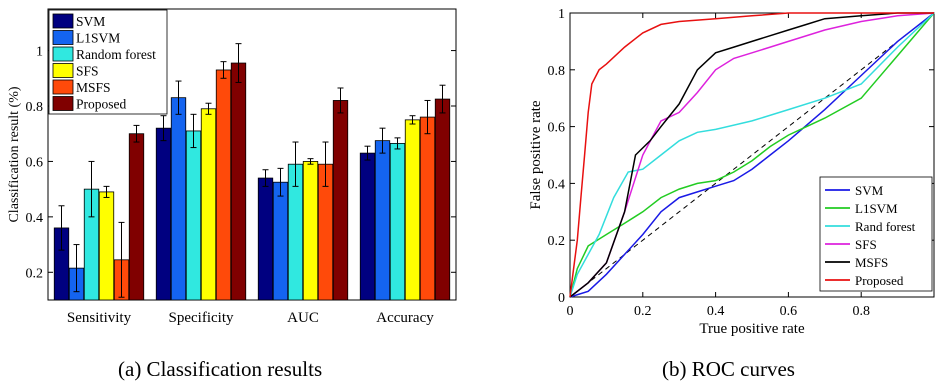 This screenshot has width=936, height=391. What do you see at coordinates (303, 318) in the screenshot?
I see `x-tick-label: AUC` at bounding box center [303, 318].